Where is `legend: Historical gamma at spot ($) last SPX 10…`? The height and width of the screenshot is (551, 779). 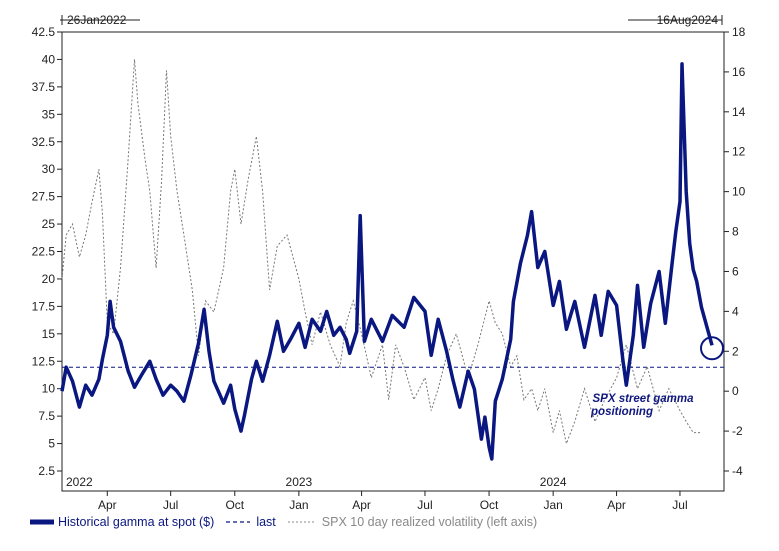 legend: Historical gamma at spot ($) last SPX 10… is located at coordinates (283, 522).